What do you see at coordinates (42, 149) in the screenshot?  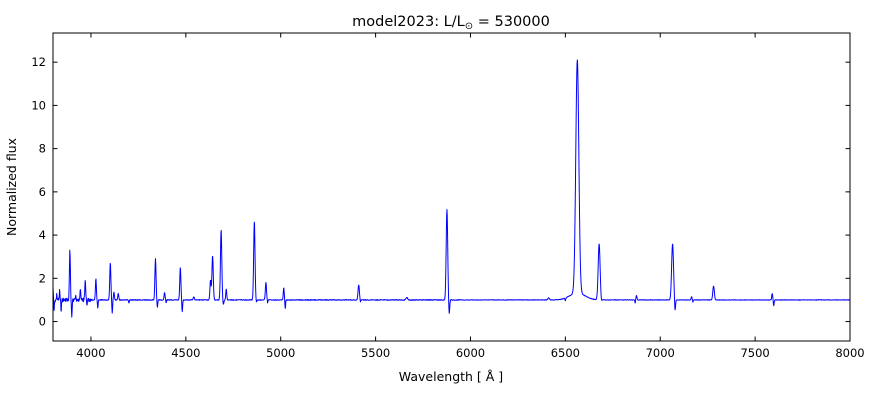 I see `y-tick-label: 8` at bounding box center [42, 149].